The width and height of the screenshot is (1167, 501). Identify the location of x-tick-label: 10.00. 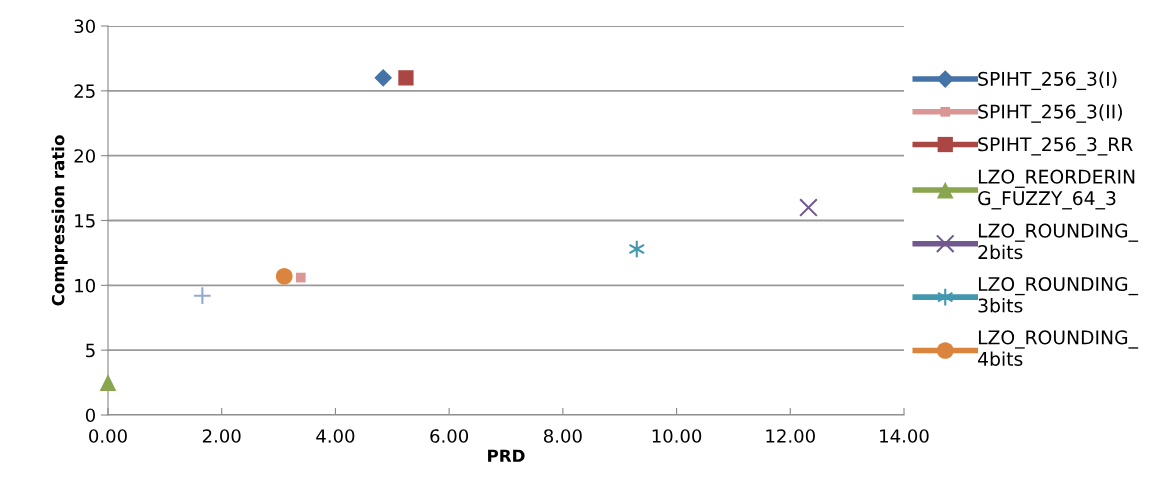
(677, 436).